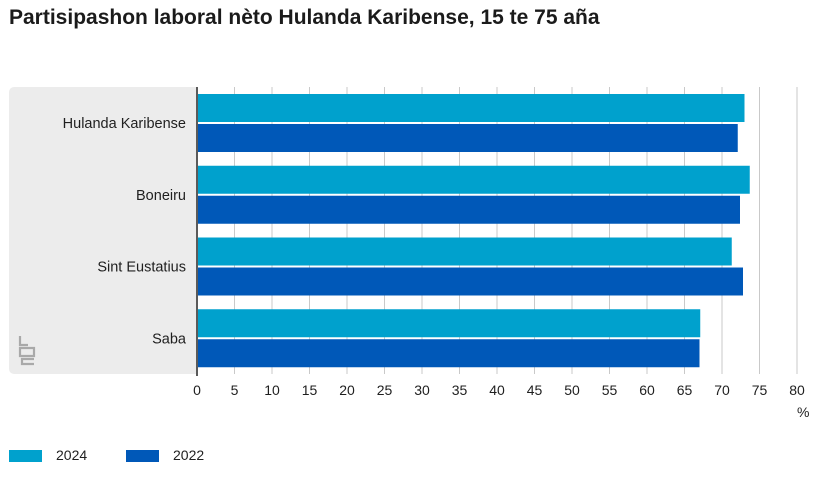 This screenshot has width=830, height=501. What do you see at coordinates (310, 390) in the screenshot?
I see `x-tick-label: 15` at bounding box center [310, 390].